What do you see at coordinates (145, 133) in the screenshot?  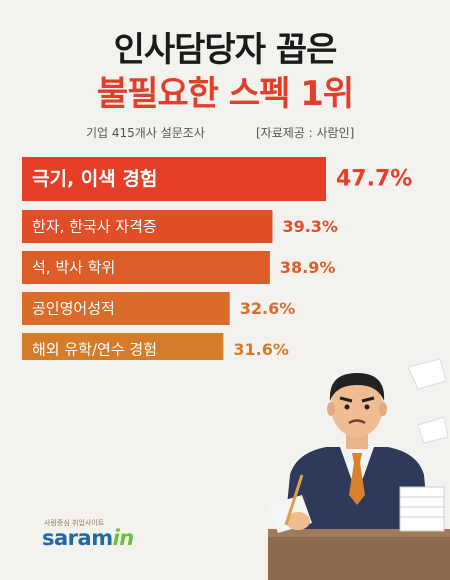 I see `survey-note: 기업 415개사 설문조사` at bounding box center [145, 133].